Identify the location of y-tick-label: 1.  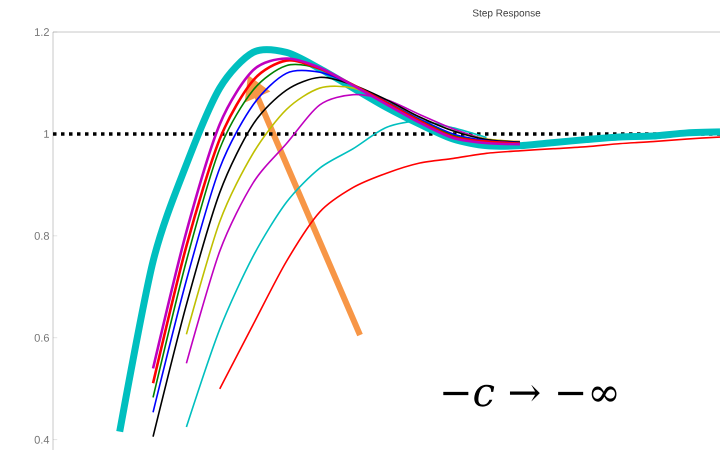
(46, 134).